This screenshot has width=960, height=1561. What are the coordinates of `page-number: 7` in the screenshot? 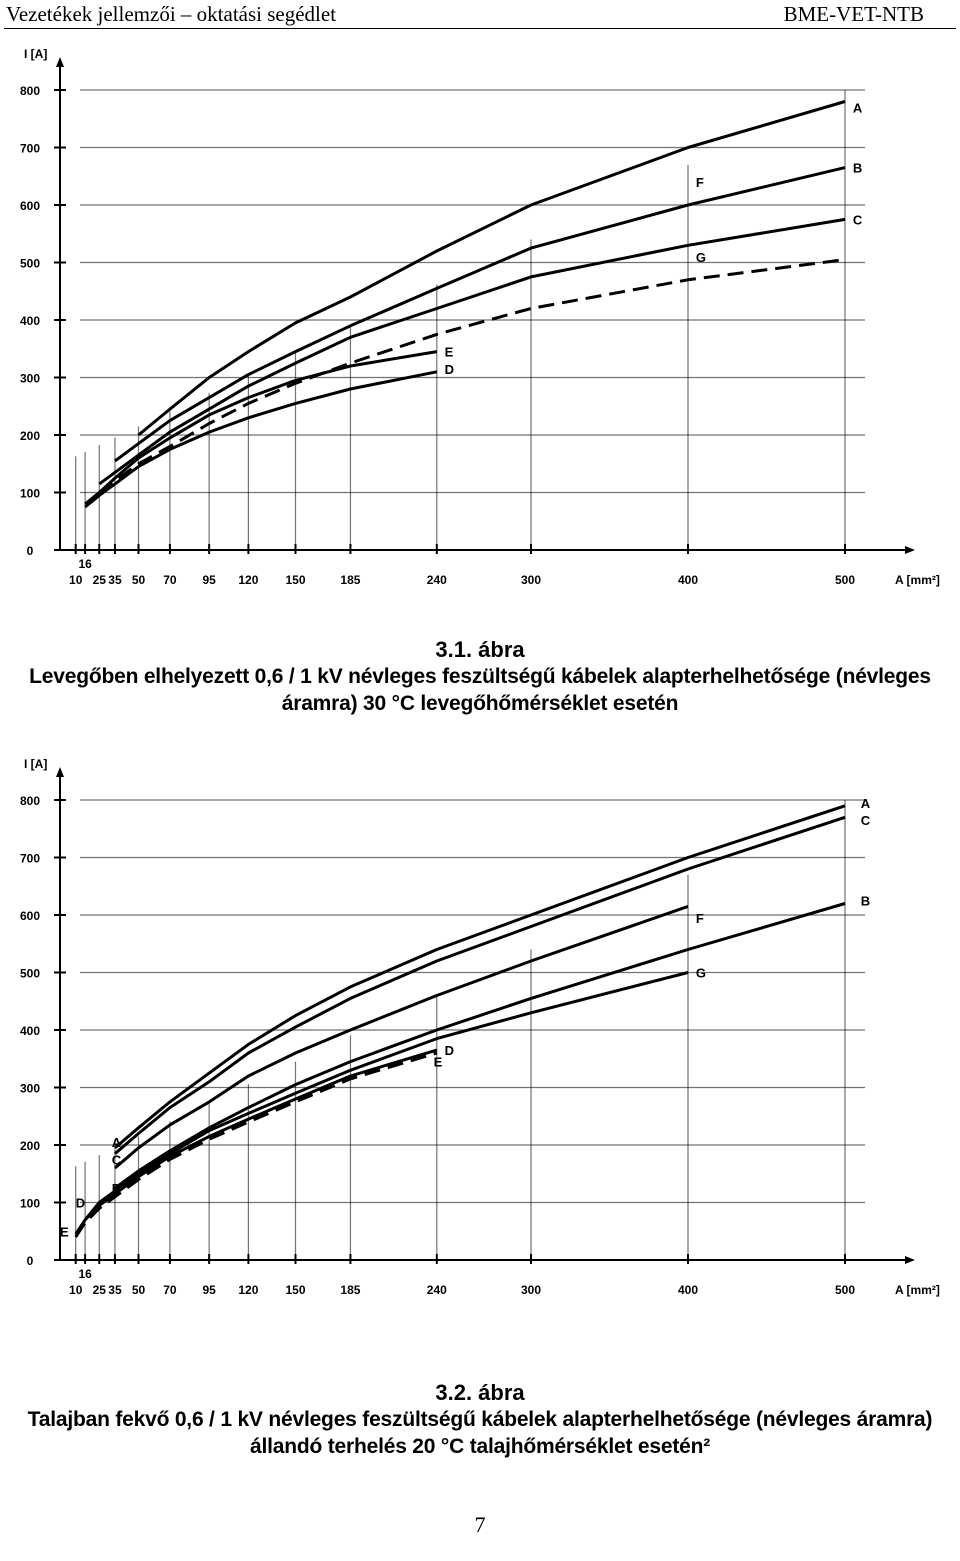 It's located at (480, 1524).